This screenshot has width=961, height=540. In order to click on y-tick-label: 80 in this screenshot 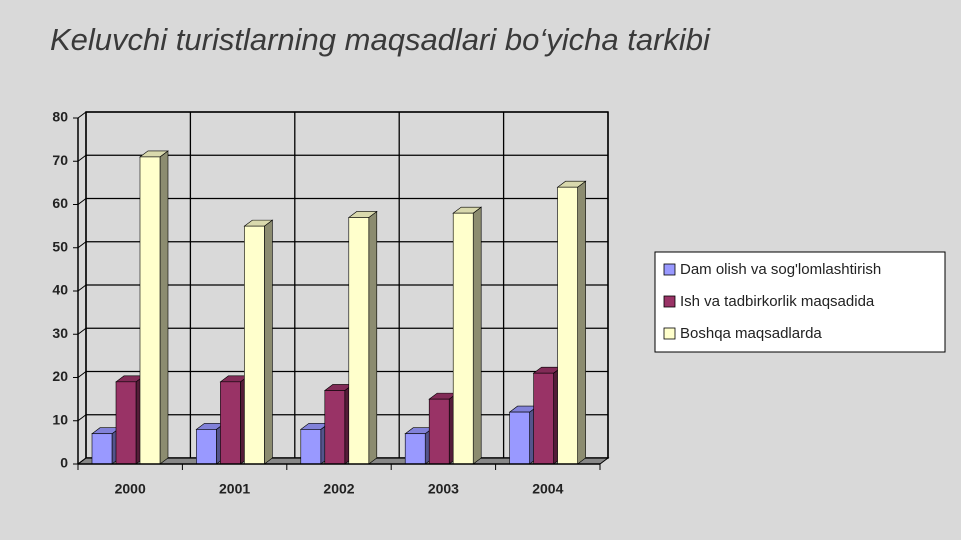, I will do `click(60, 117)`.